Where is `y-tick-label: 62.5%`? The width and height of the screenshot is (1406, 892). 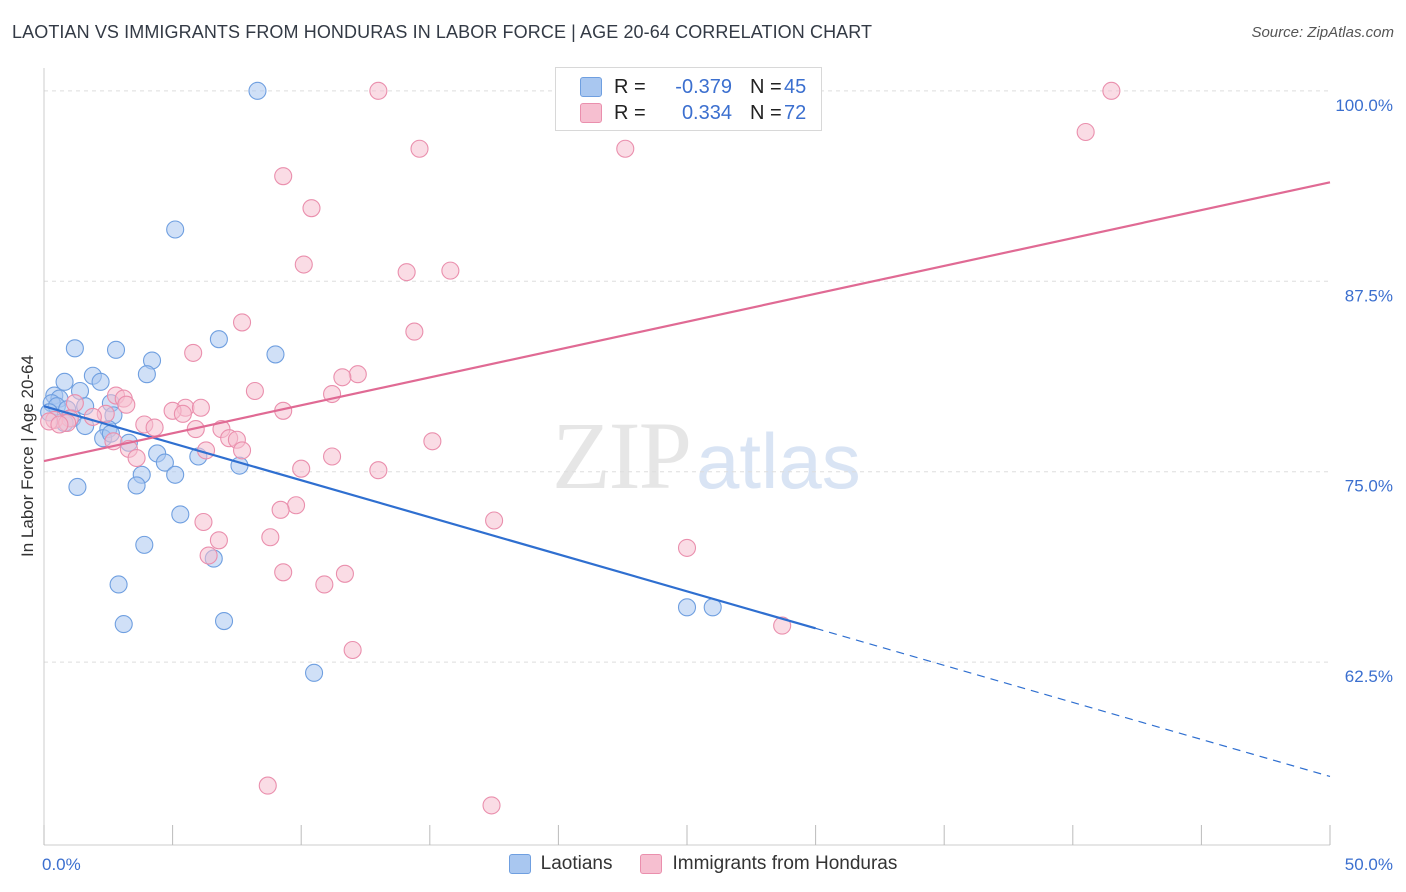
y-tick-label: 62.5% is located at coordinates (1369, 676).